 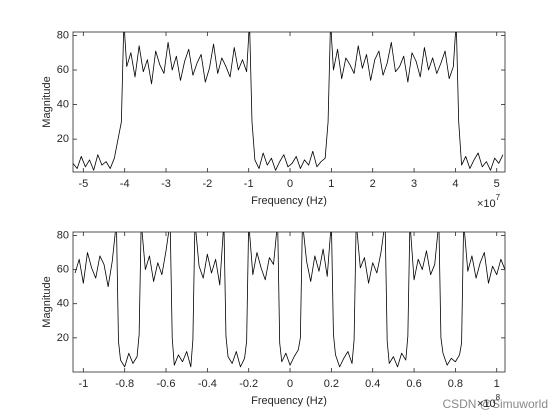 I want to click on x-tick-label: 3, so click(x=414, y=184).